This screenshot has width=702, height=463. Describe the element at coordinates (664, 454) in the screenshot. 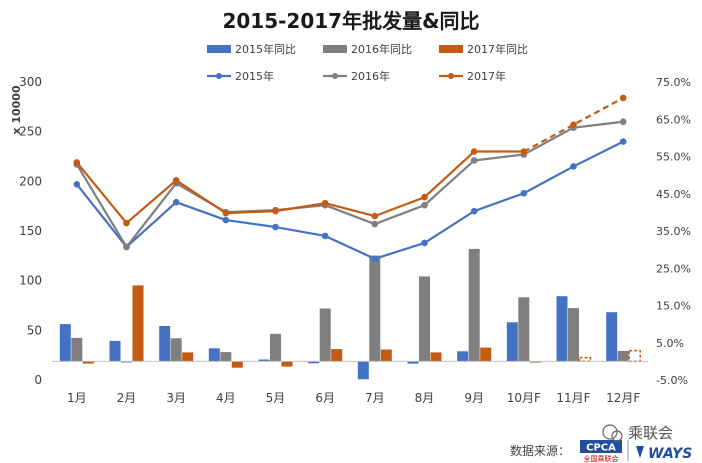

I see `ways-logo: WAYS` at that location.